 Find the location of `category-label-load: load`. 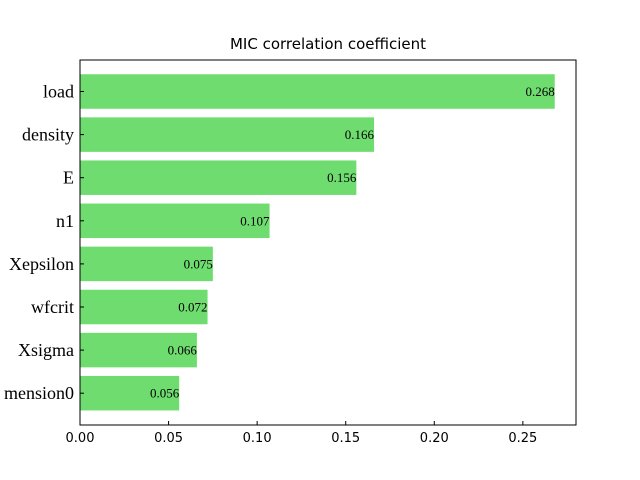

category-label-load: load is located at coordinates (58, 92).